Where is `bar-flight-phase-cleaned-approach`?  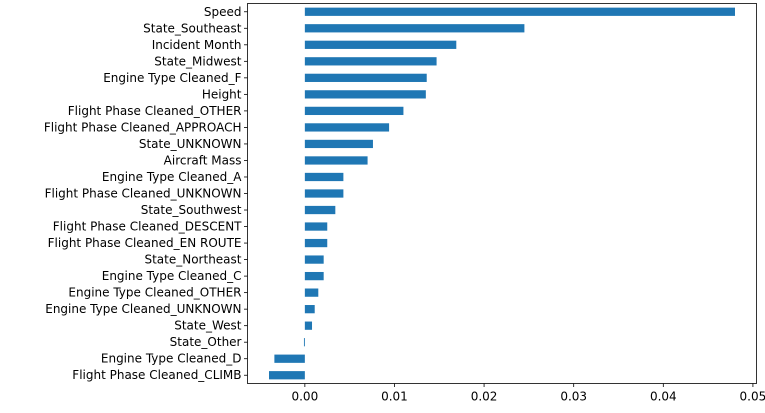 bar-flight-phase-cleaned-approach is located at coordinates (347, 127).